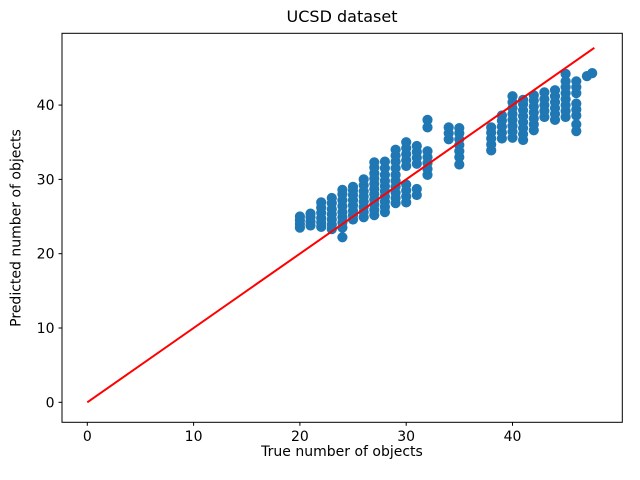 The image size is (640, 480). Describe the element at coordinates (300, 437) in the screenshot. I see `x-tick-label: 20` at that location.